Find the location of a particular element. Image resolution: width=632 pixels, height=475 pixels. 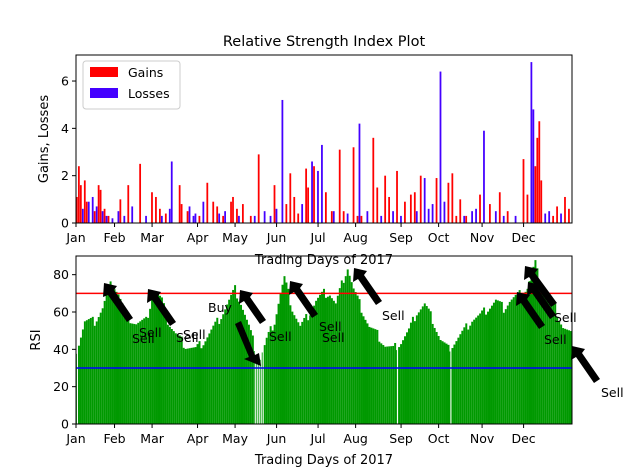

annotation-sell-5: Sell is located at coordinates (265, 317).